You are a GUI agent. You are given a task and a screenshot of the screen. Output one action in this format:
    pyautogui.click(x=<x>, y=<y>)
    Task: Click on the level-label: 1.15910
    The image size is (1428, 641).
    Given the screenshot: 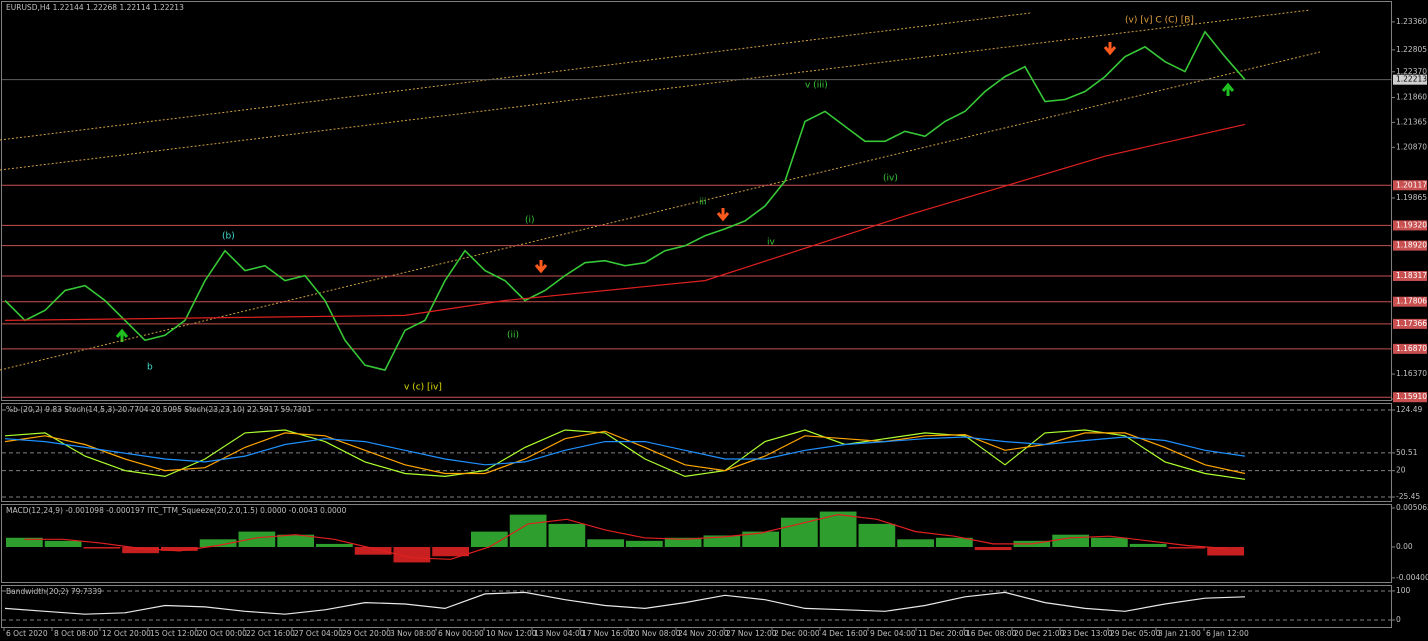 What is the action you would take?
    pyautogui.click(x=1411, y=396)
    